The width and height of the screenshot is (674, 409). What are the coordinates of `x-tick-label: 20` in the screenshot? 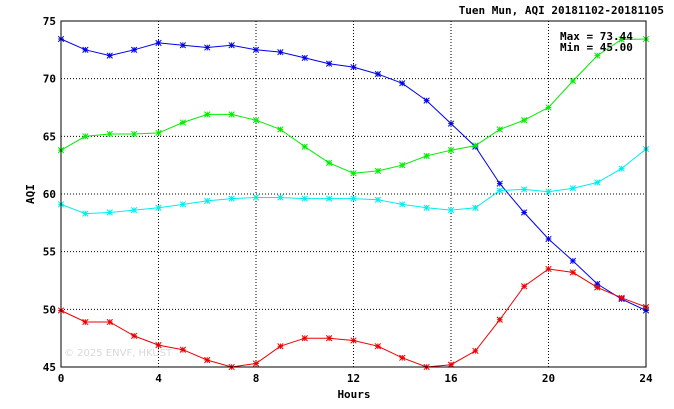 It's located at (548, 378).